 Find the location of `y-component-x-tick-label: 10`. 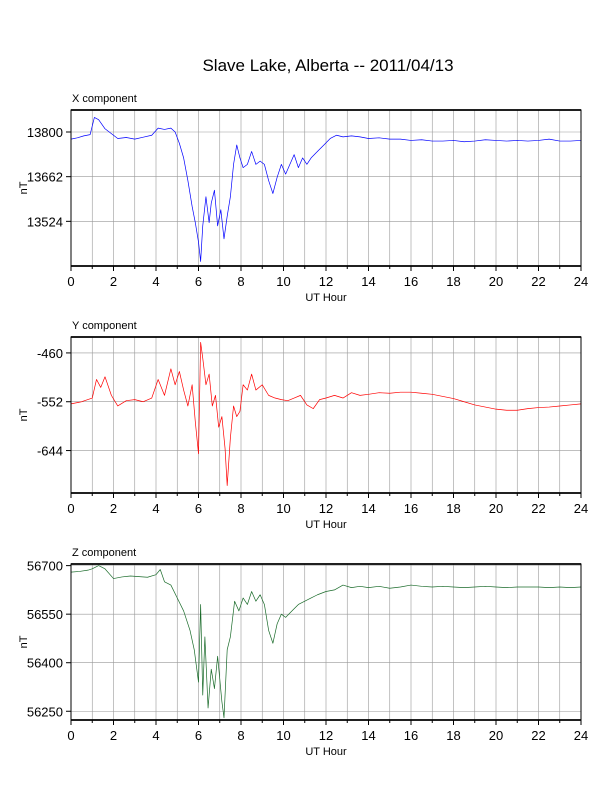

y-component-x-tick-label: 10 is located at coordinates (283, 508).